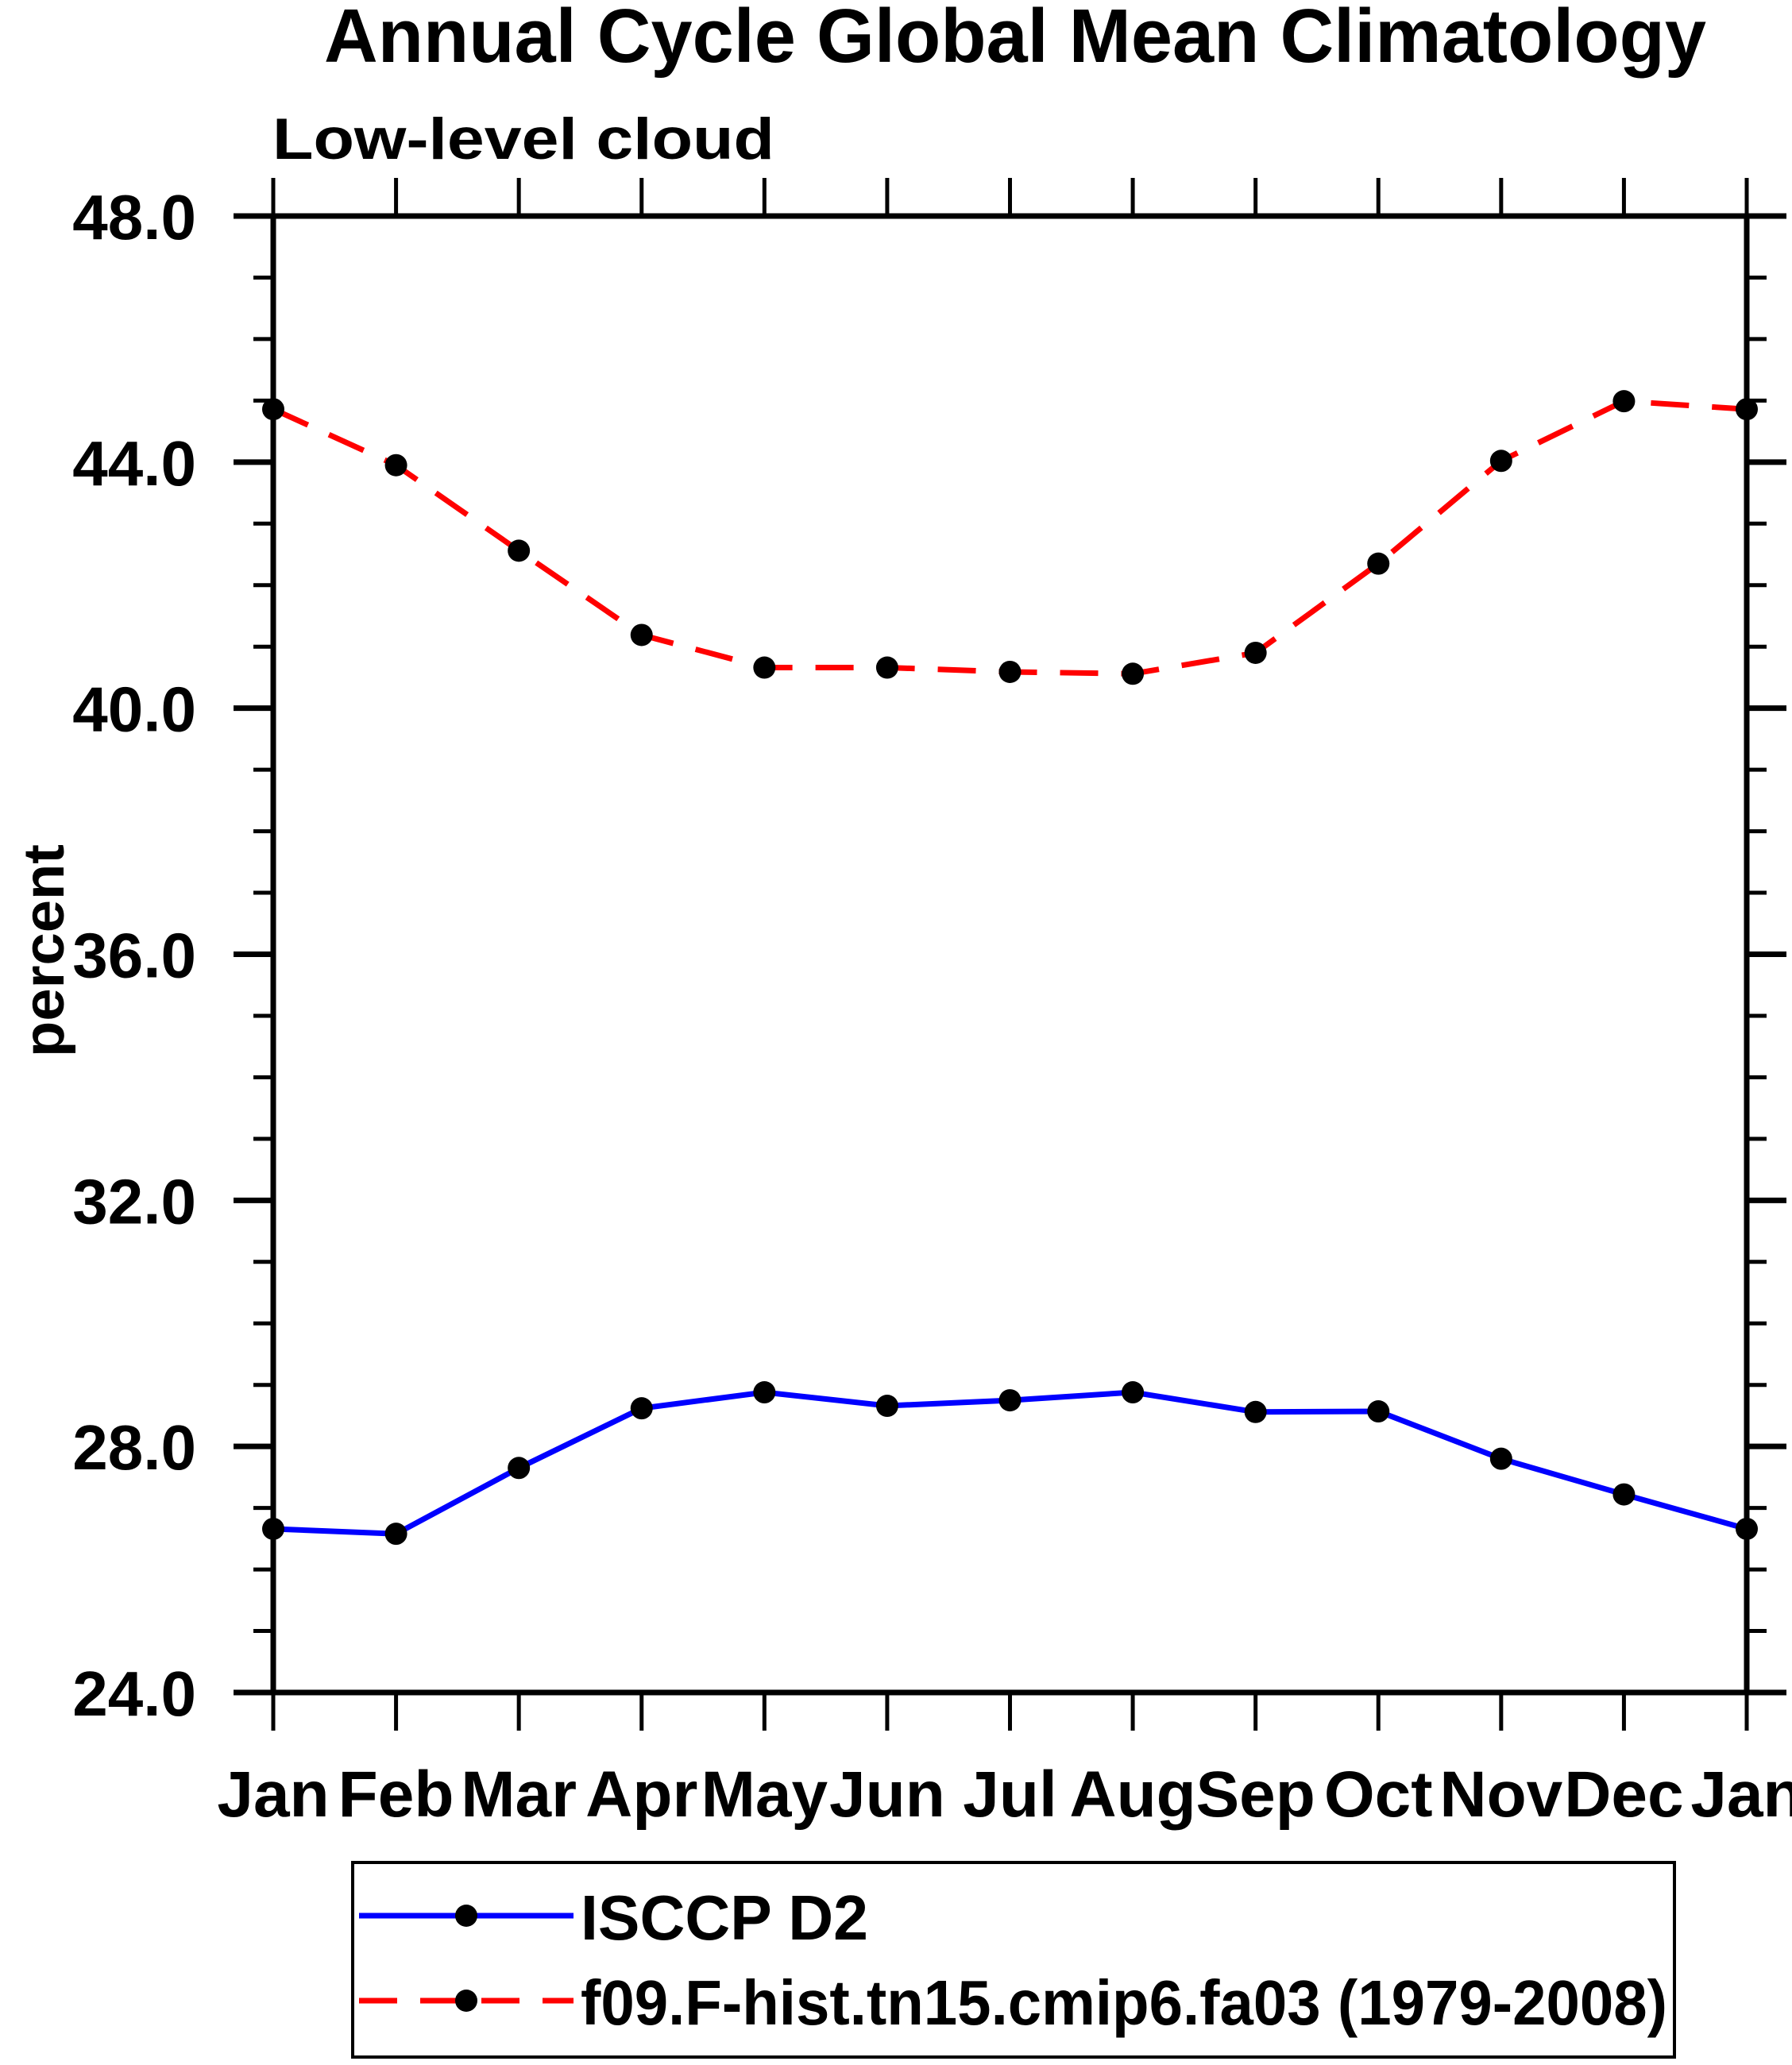 The width and height of the screenshot is (1792, 2065). Describe the element at coordinates (641, 1794) in the screenshot. I see `x-tick-label: Apr` at that location.